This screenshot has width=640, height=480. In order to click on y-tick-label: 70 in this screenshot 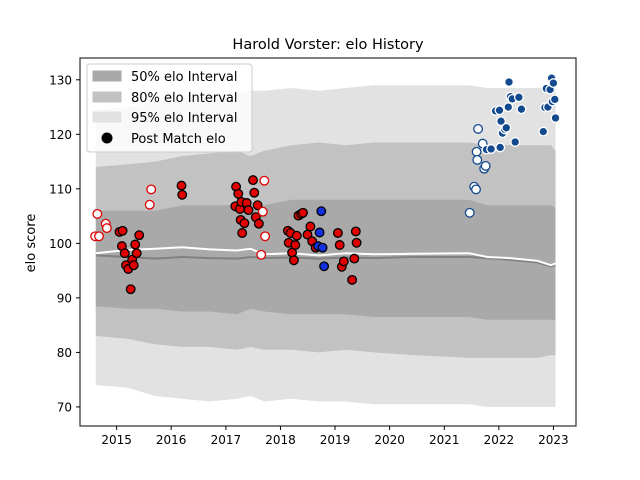, I will do `click(64, 407)`.